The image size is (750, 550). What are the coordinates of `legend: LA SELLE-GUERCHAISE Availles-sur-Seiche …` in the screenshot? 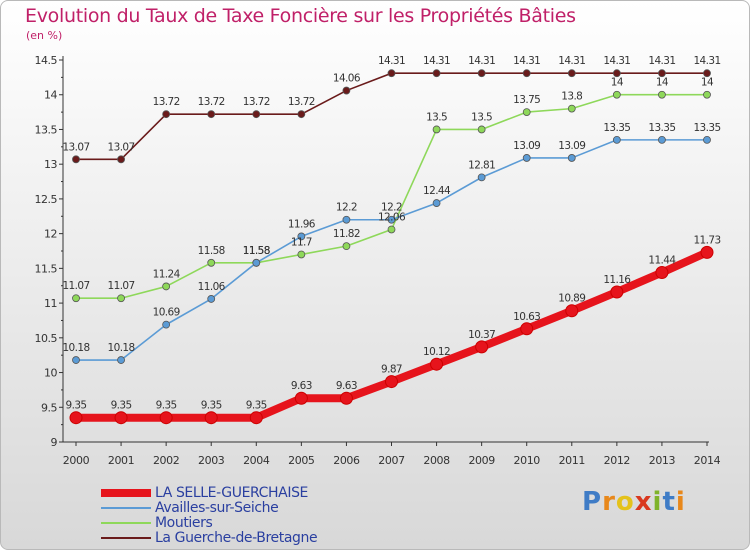 It's located at (209, 515).